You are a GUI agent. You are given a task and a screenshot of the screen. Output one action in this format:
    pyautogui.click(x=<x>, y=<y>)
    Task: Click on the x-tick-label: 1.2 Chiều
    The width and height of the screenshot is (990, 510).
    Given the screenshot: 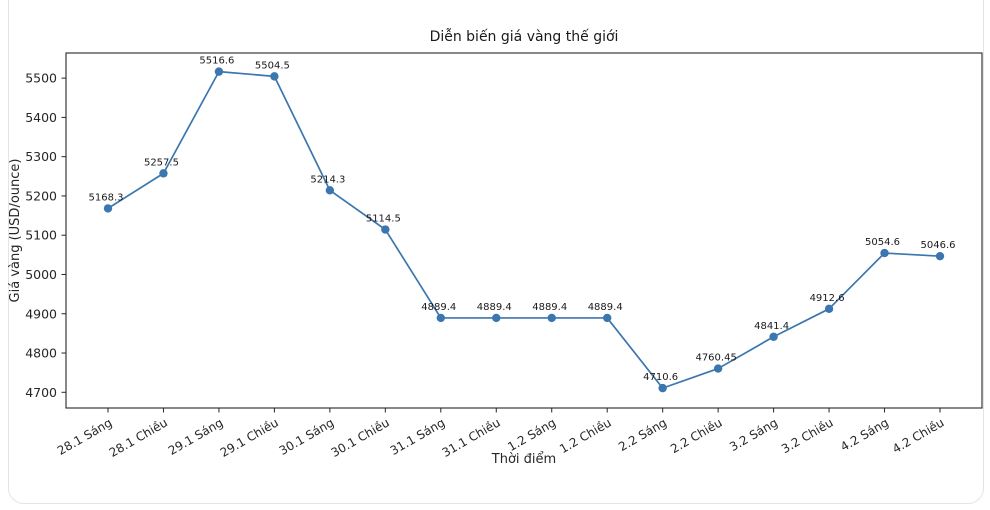 What is the action you would take?
    pyautogui.click(x=585, y=435)
    